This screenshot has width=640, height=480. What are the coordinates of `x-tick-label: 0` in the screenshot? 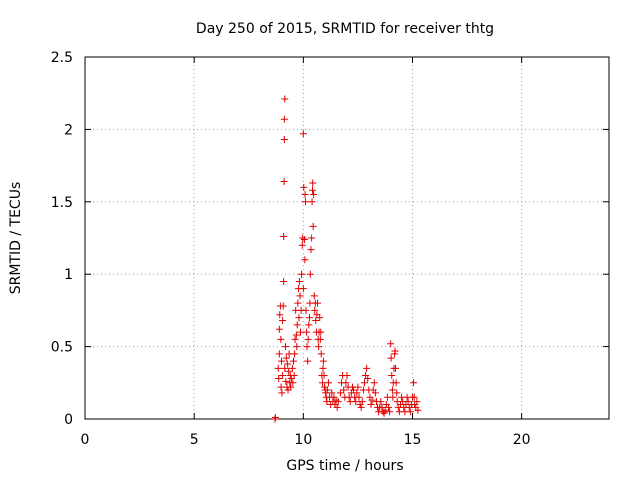 It's located at (85, 440).